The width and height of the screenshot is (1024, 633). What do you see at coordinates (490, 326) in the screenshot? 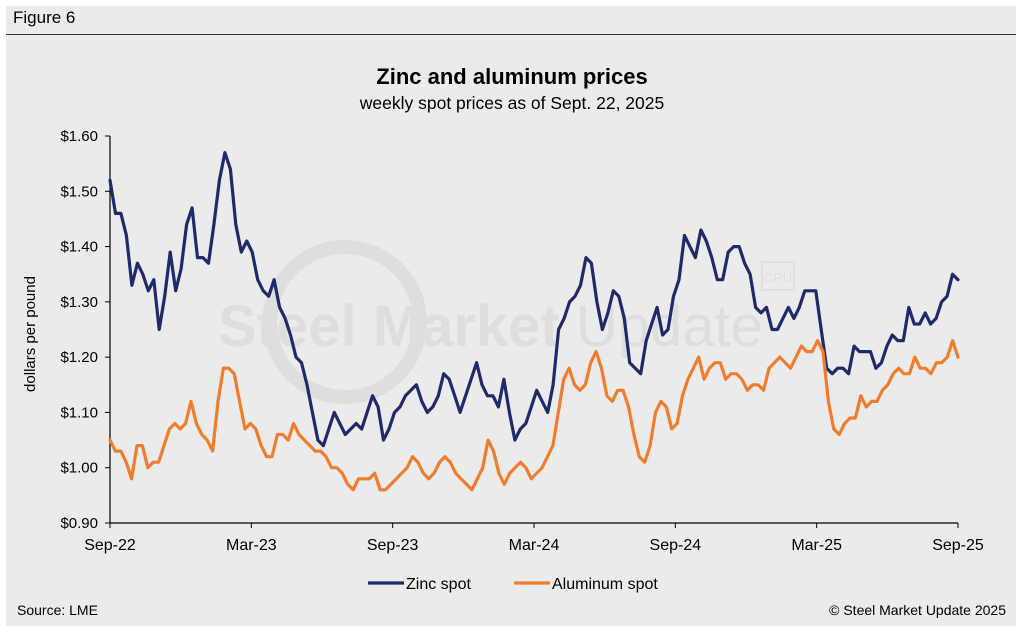
I see `watermark-text: Steel Market Update` at bounding box center [490, 326].